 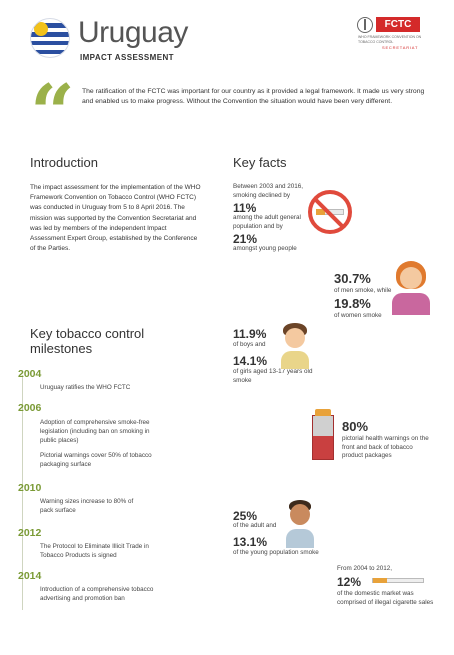 What do you see at coordinates (398, 24) in the screenshot?
I see `fctc-logo: FCTC` at bounding box center [398, 24].